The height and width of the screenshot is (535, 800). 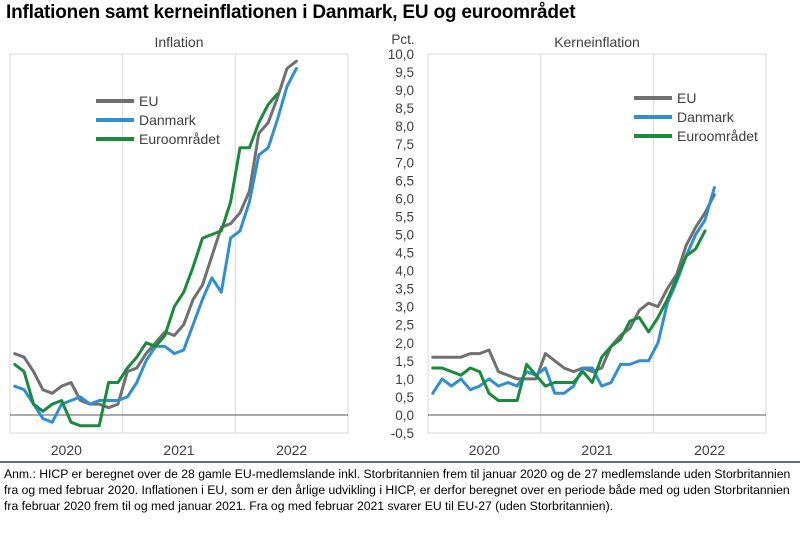 I want to click on y-tick-label: 6,5, so click(x=404, y=180).